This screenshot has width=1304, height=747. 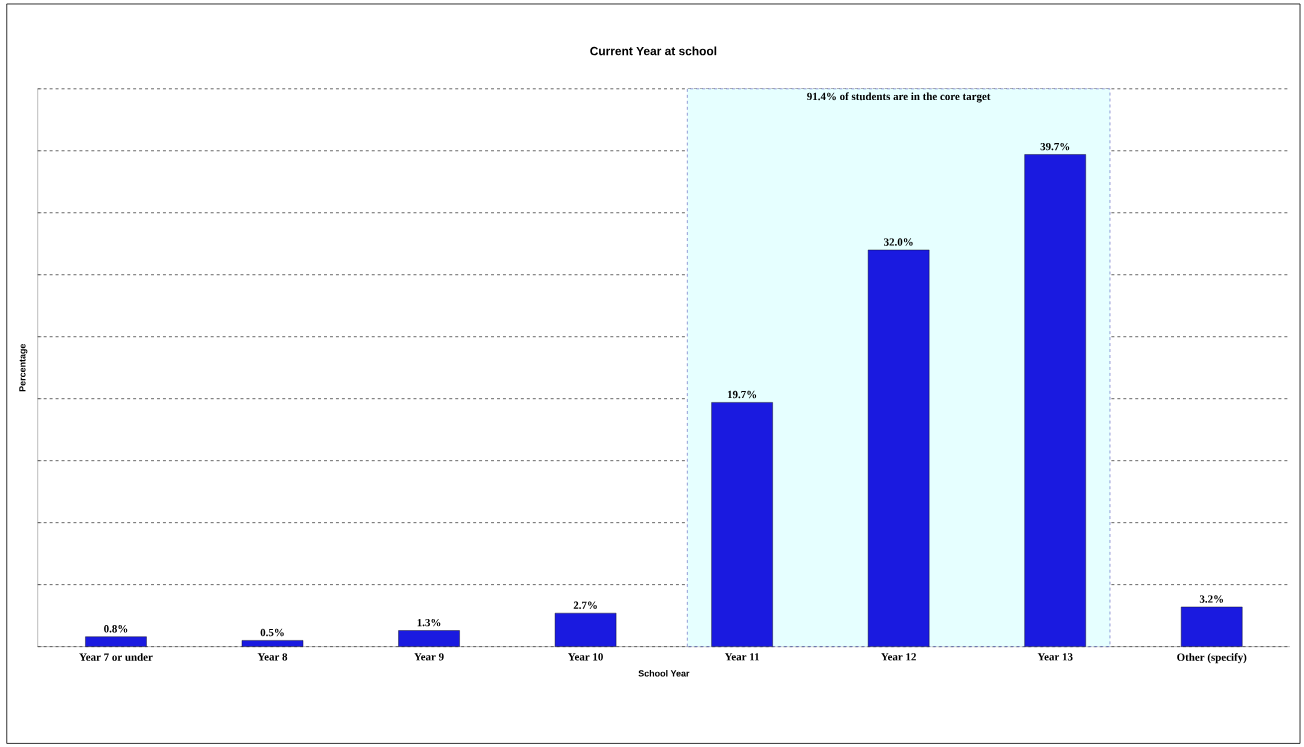 I want to click on x-tick-label: Year 12, so click(x=898, y=656).